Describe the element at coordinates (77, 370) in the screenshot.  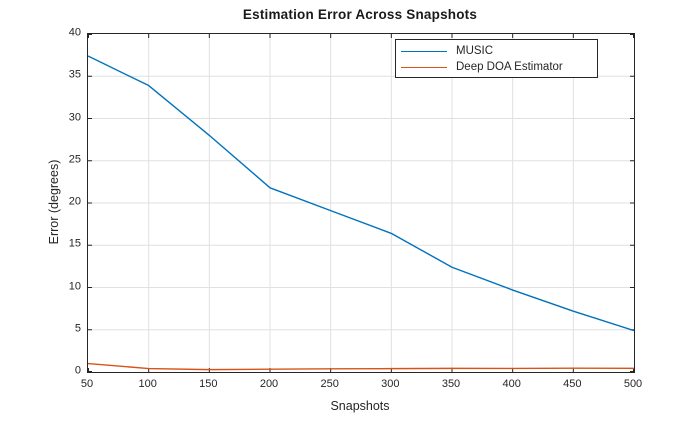
I see `y-tick-label: 0` at that location.